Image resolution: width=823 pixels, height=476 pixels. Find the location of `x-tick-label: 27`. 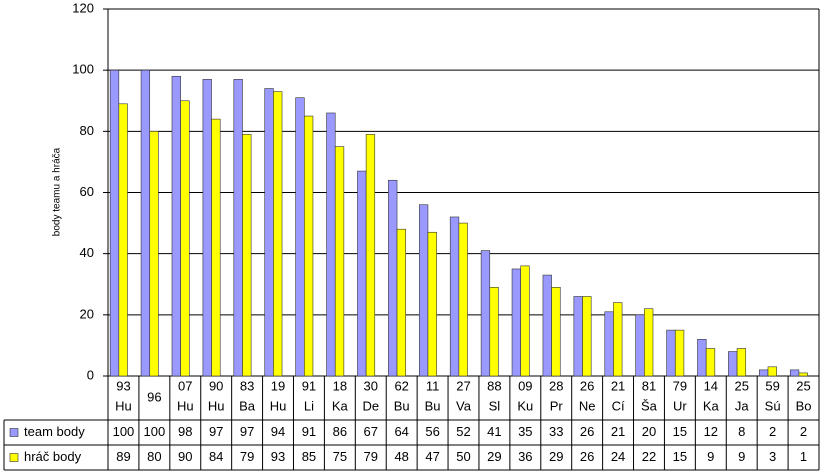

x-tick-label: 27 is located at coordinates (463, 385).